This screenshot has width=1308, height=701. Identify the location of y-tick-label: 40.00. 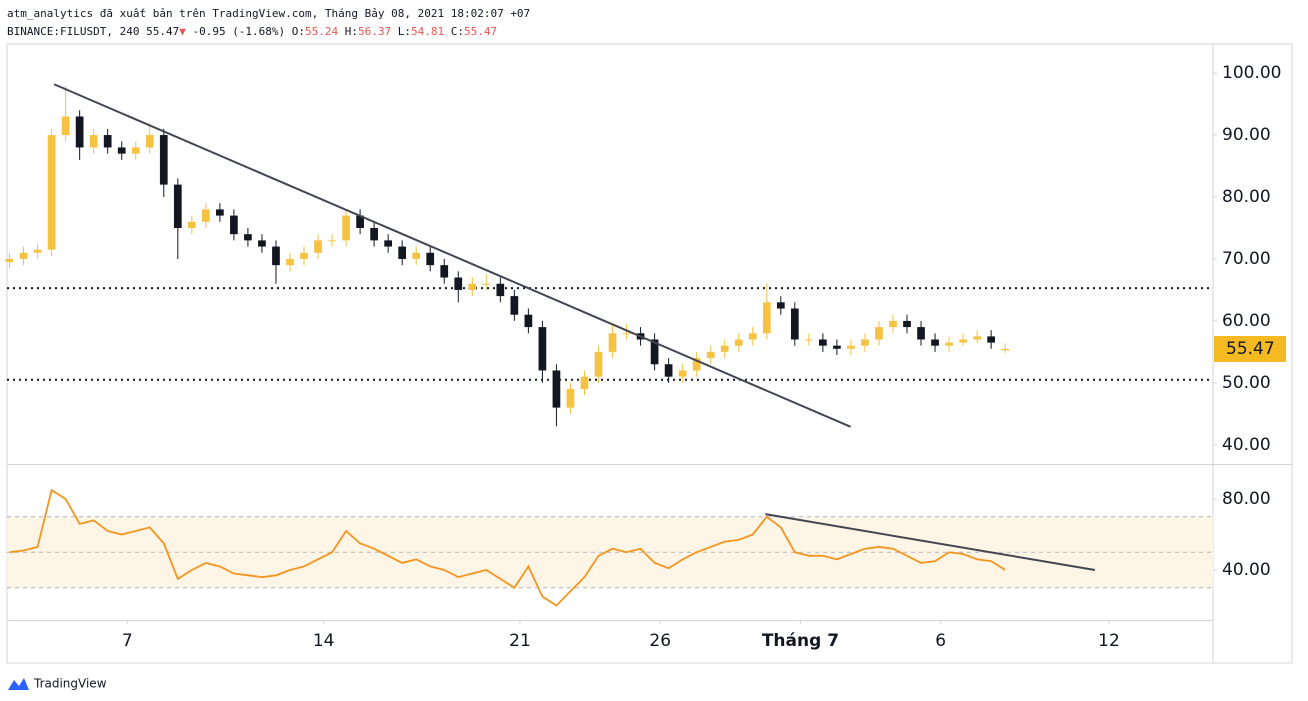
(1246, 445).